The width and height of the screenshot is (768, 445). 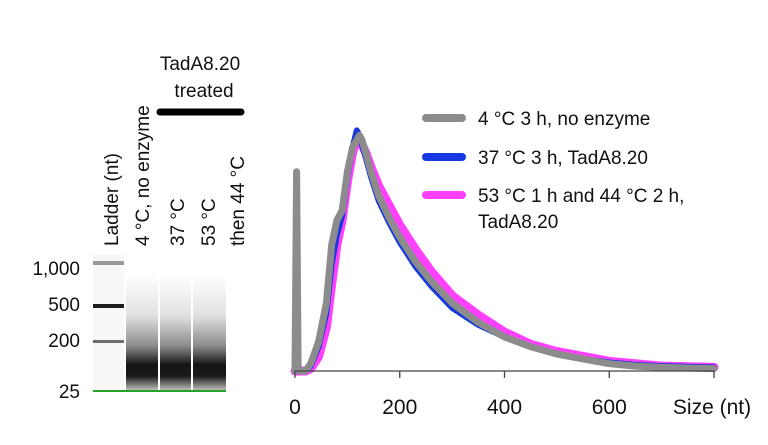 I want to click on x-tick-label: 600, so click(x=609, y=407).